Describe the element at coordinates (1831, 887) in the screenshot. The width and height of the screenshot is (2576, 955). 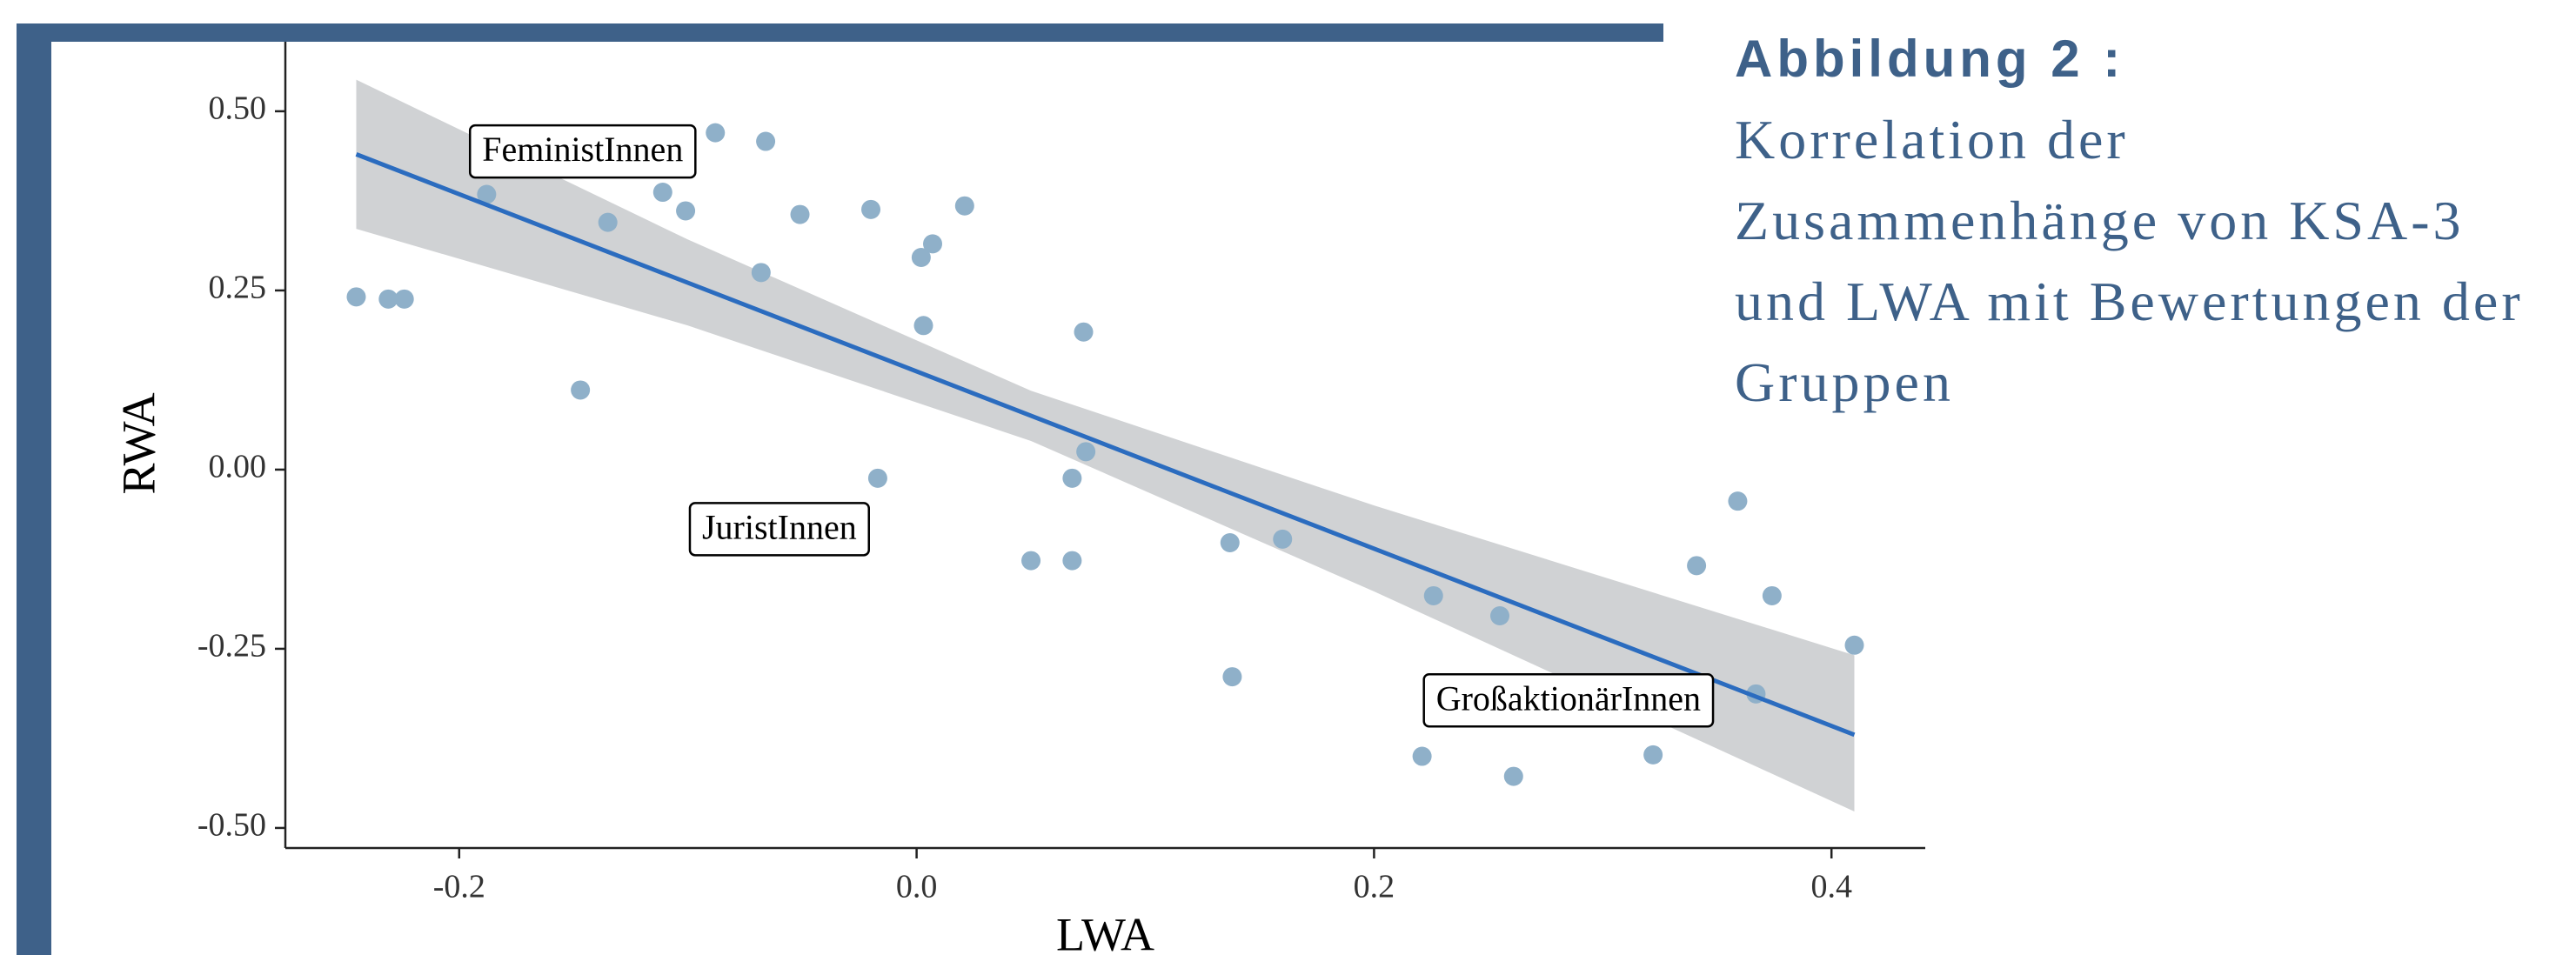
I see `x-tick-label: 0.4` at that location.